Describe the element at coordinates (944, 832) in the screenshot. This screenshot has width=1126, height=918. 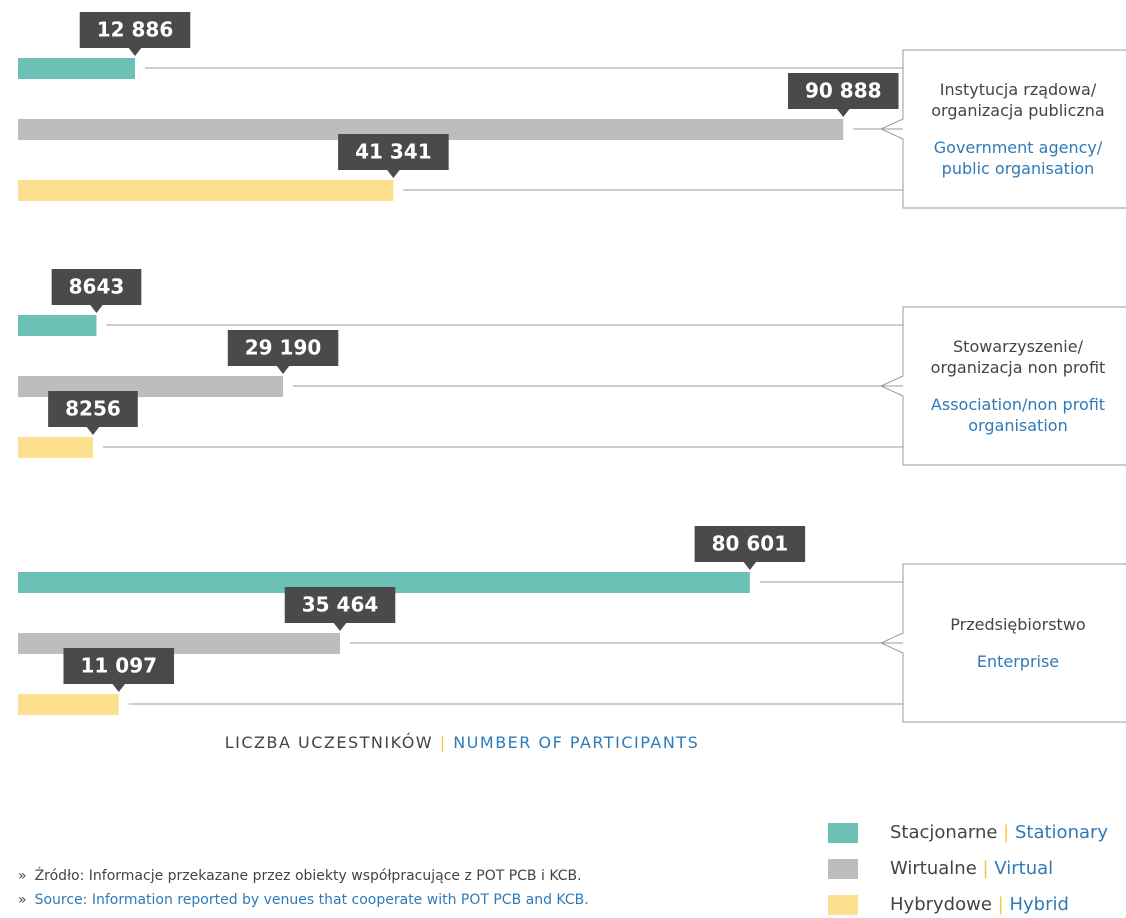
I see `legend-name: Stacjonarne` at that location.